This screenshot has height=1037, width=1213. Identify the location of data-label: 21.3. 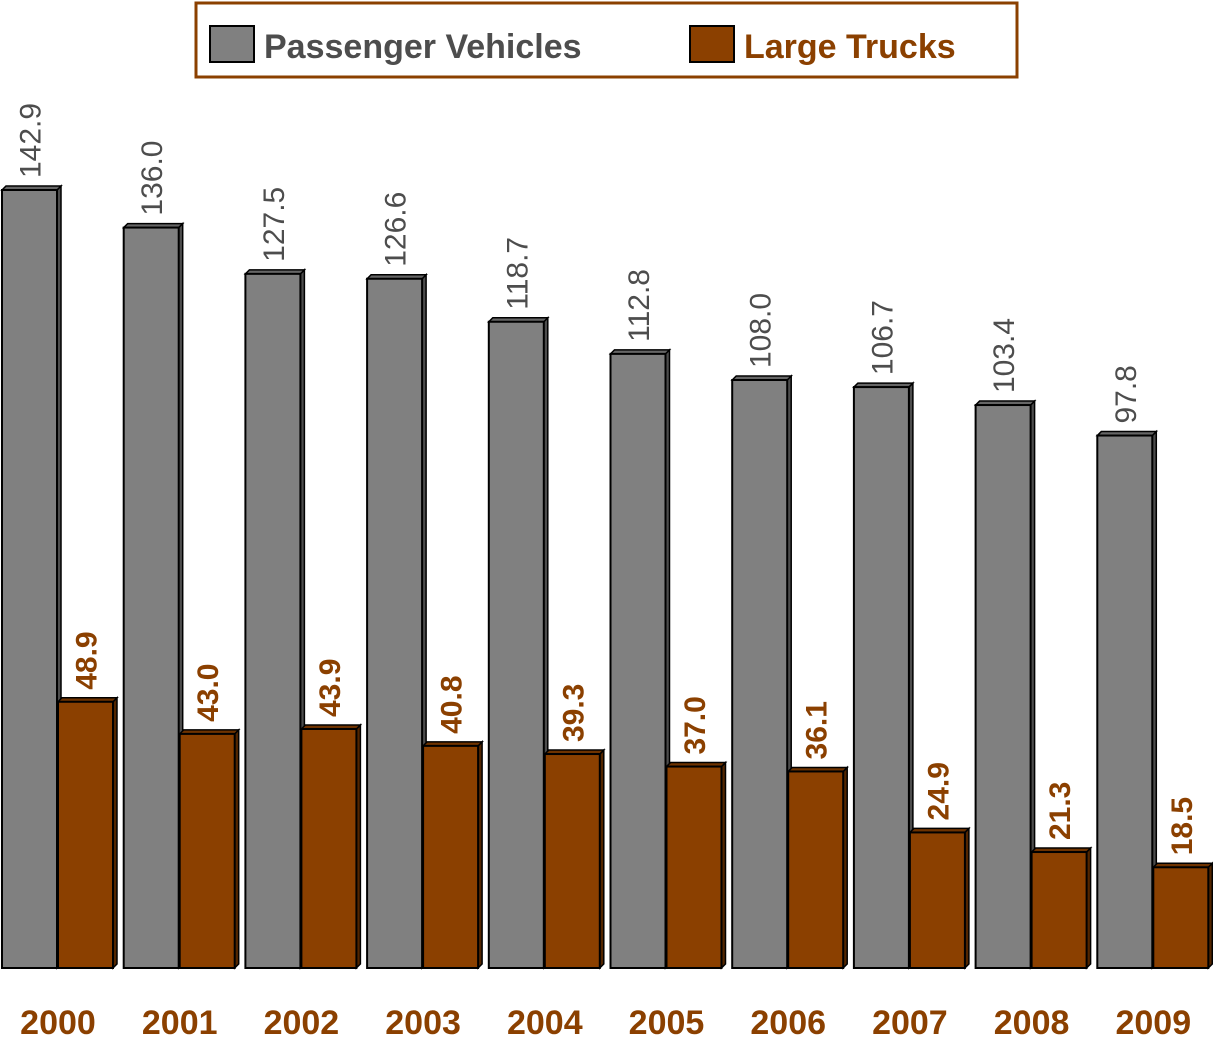
(1060, 811).